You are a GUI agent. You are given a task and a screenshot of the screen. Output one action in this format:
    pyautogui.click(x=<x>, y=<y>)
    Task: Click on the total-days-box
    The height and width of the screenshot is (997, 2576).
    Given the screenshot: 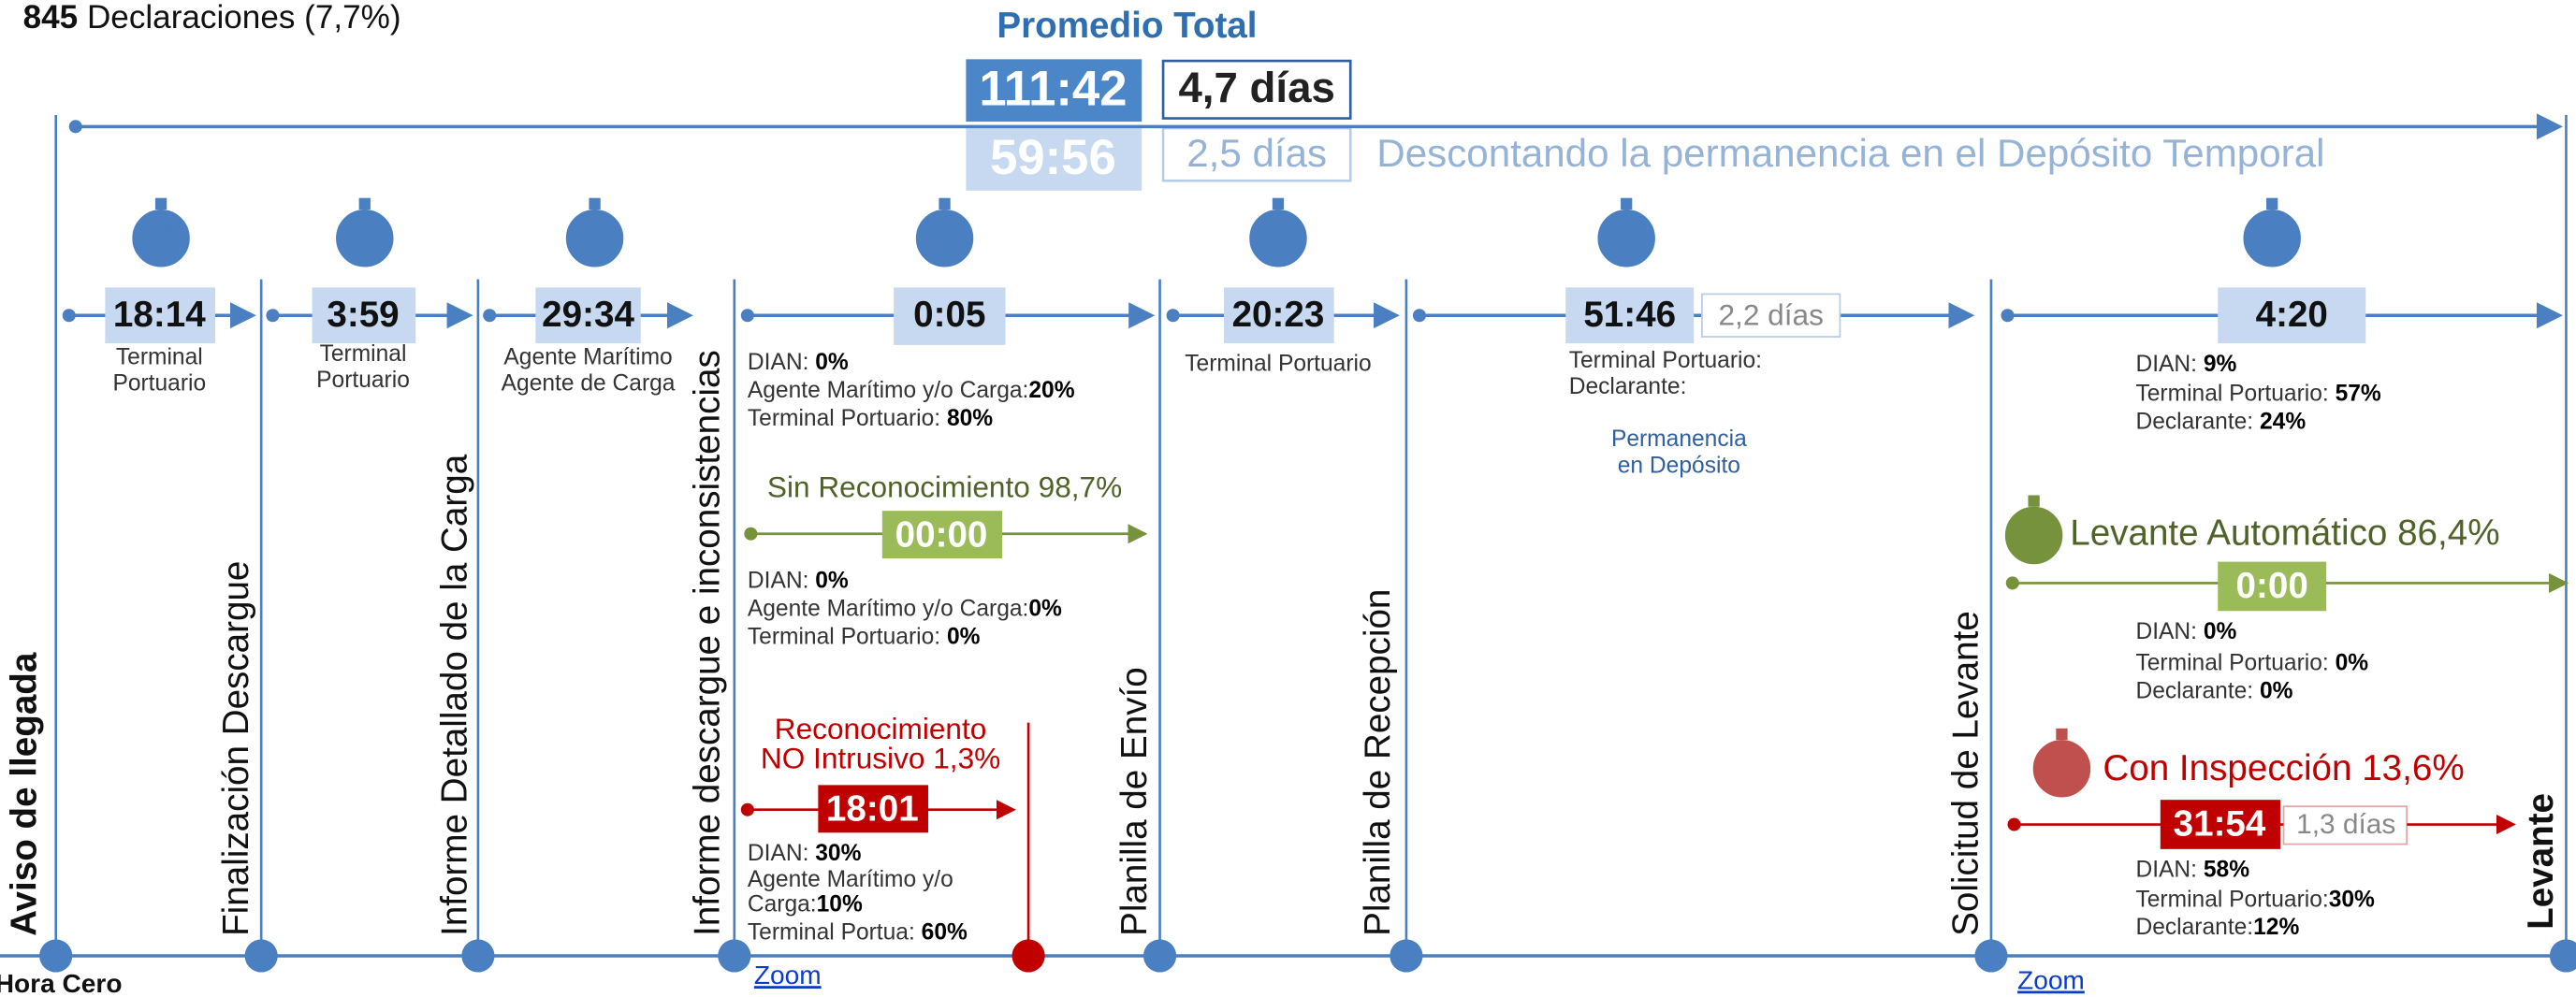 What is the action you would take?
    pyautogui.click(x=1256, y=89)
    